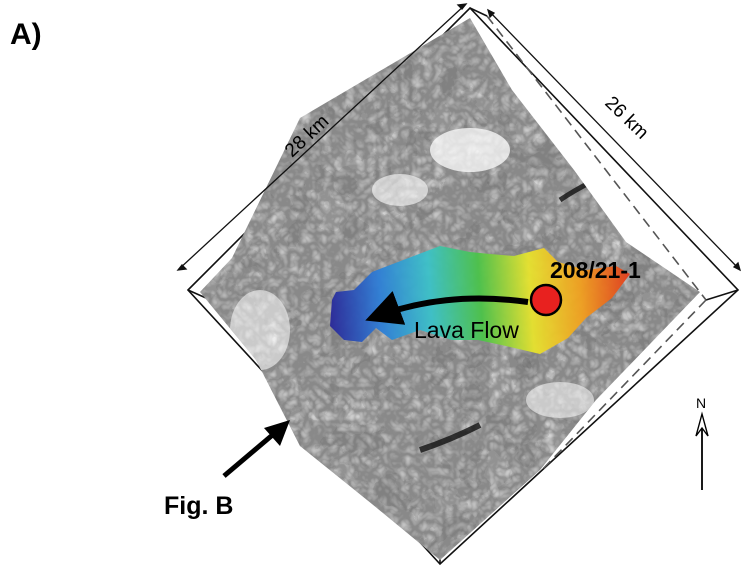  Describe the element at coordinates (701, 403) in the screenshot. I see `north-label: N` at that location.